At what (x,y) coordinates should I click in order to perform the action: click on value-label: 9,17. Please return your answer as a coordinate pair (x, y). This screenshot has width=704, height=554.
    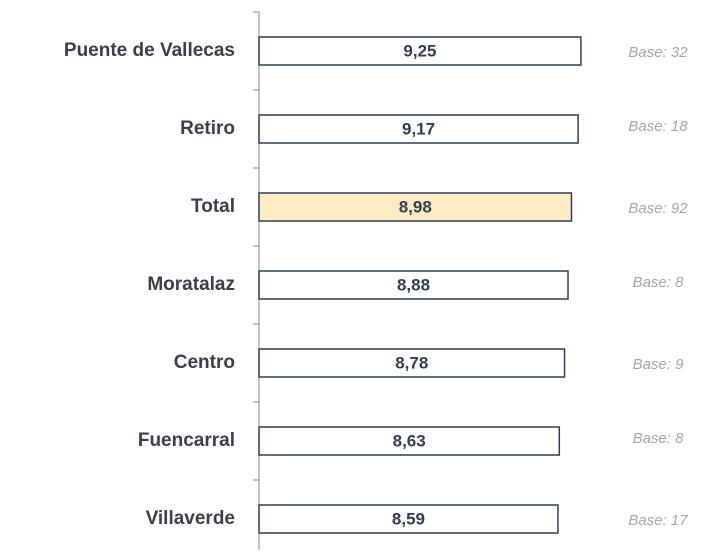
    Looking at the image, I should click on (418, 128).